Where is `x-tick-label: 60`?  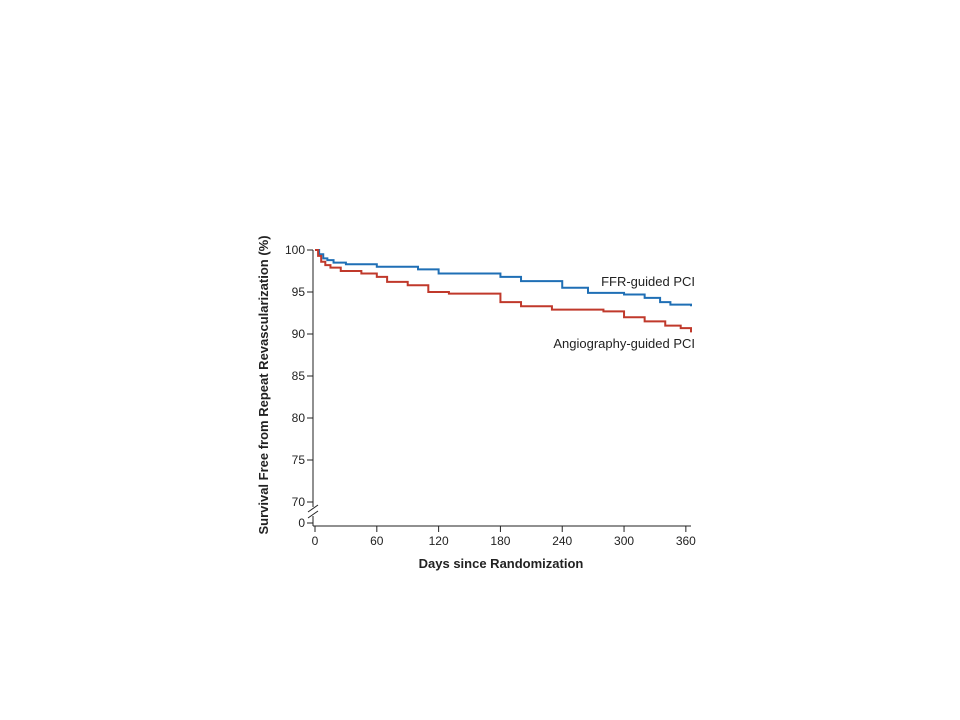
x-tick-label: 60 is located at coordinates (377, 541).